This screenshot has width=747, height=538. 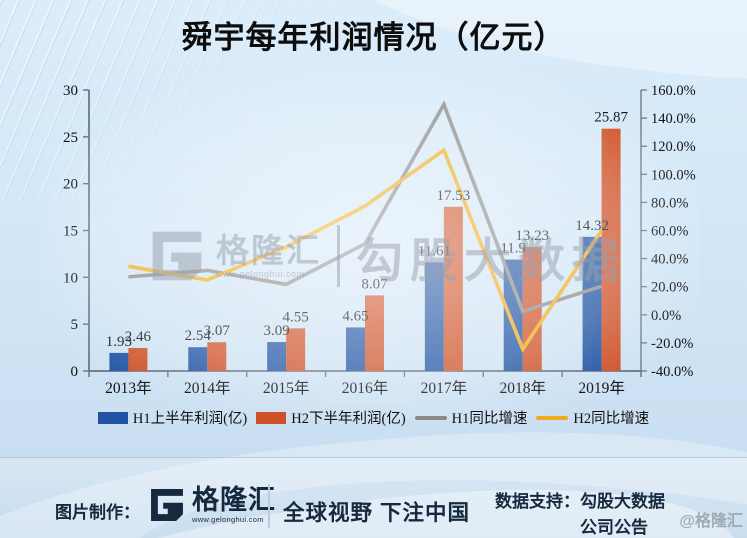 What do you see at coordinates (592, 226) in the screenshot?
I see `bar-value-label: 14.32` at bounding box center [592, 226].